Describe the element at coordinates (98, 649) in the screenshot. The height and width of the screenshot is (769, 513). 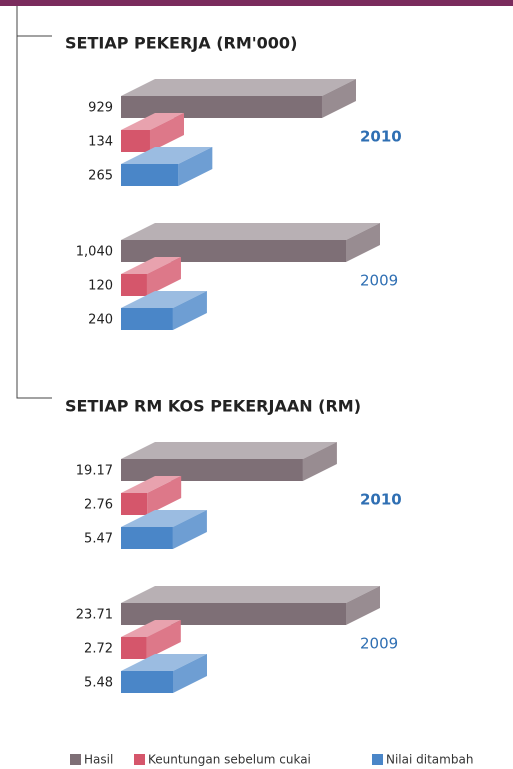
I see `value-label: 2.72` at that location.